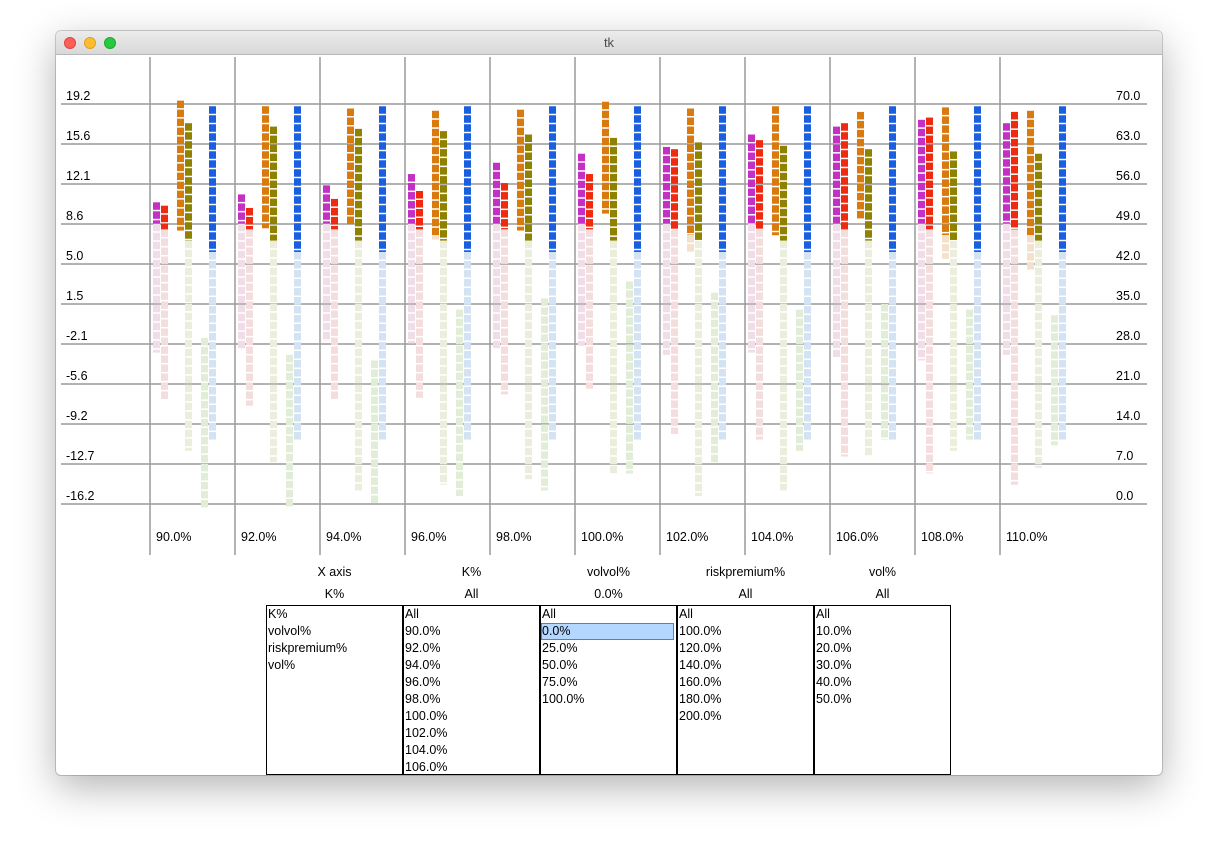 This screenshot has height=856, width=1218. I want to click on minimize-window-button, so click(90, 43).